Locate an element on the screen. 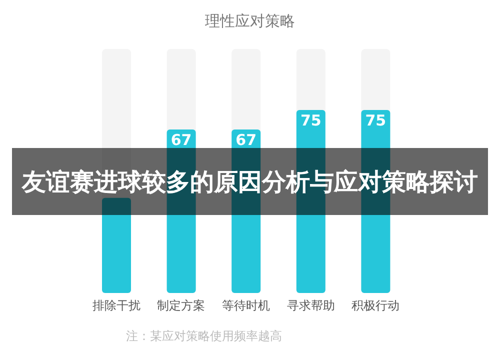 This screenshot has width=500, height=362. x-tick-label: 排除干扰 is located at coordinates (116, 305).